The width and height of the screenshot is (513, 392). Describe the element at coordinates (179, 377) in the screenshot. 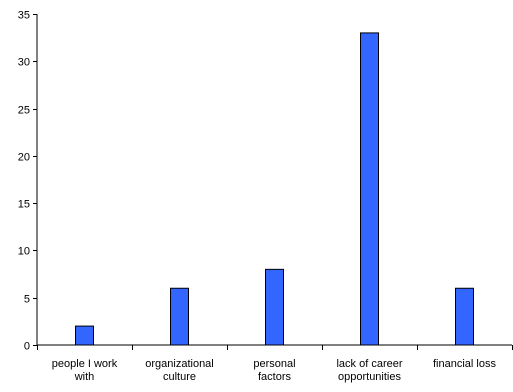

I see `x-tick-label: culture` at that location.